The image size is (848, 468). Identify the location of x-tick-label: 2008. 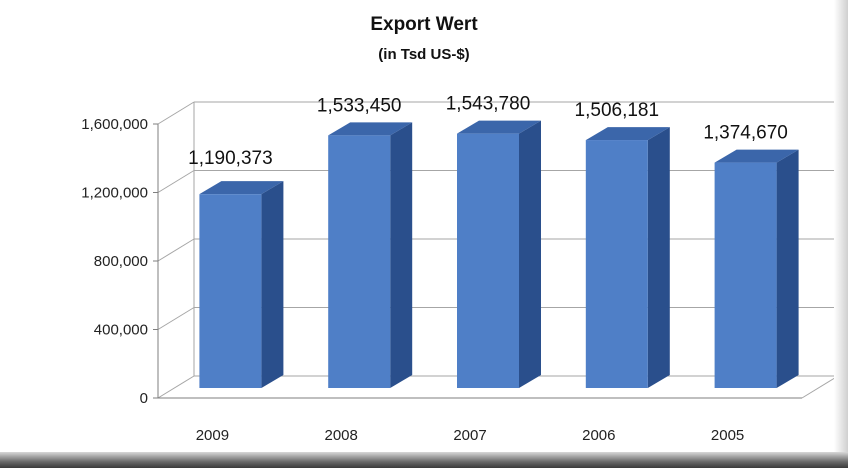
(341, 435).